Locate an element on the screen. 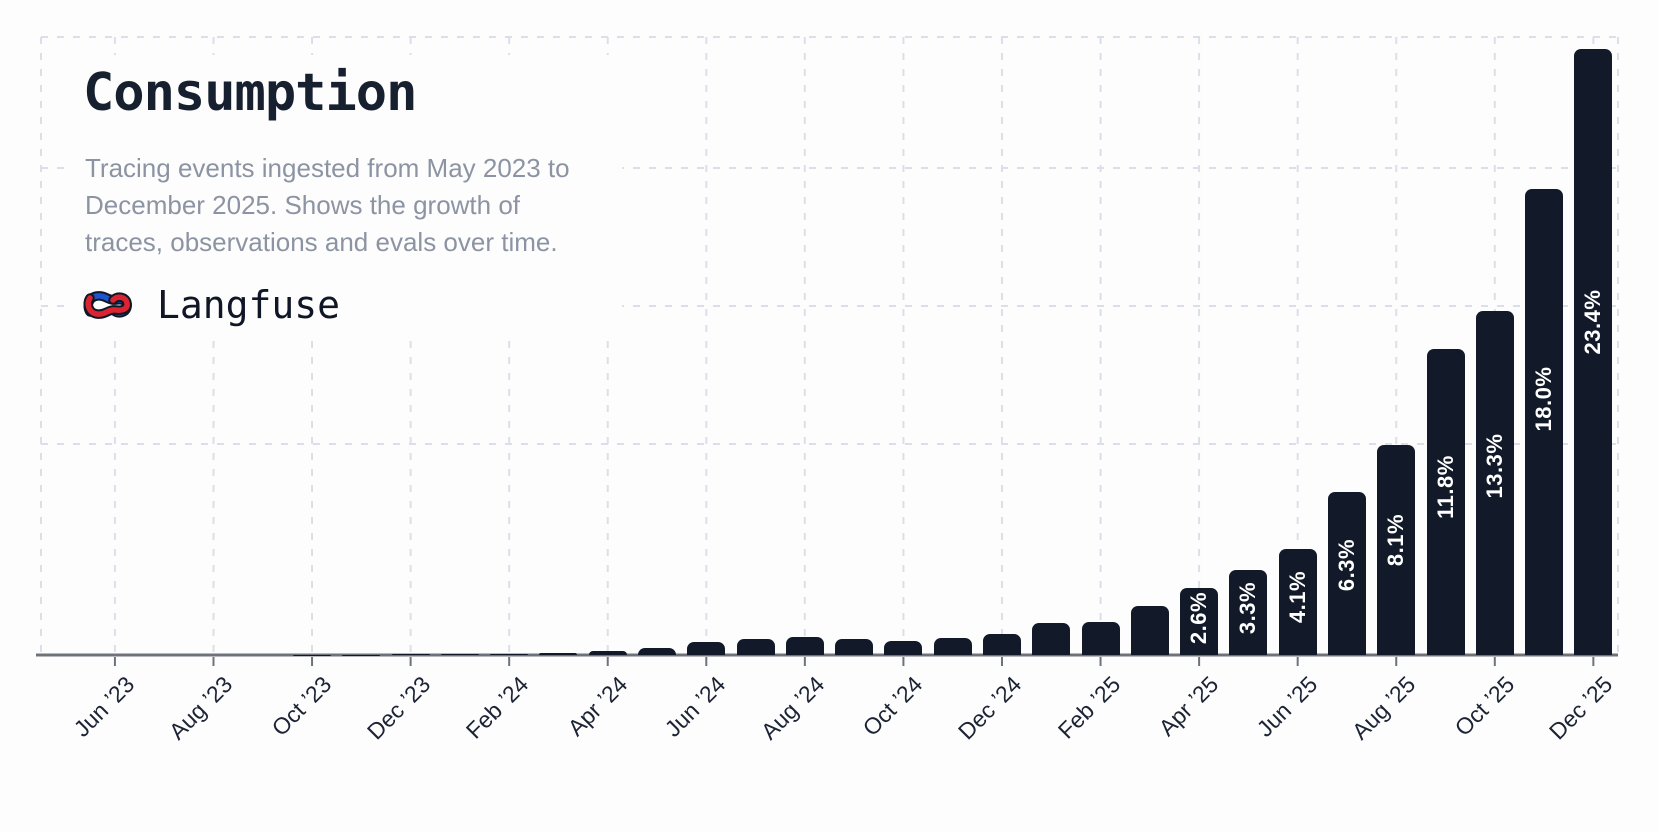  x-tick-label: Oct ’25 is located at coordinates (1484, 706).